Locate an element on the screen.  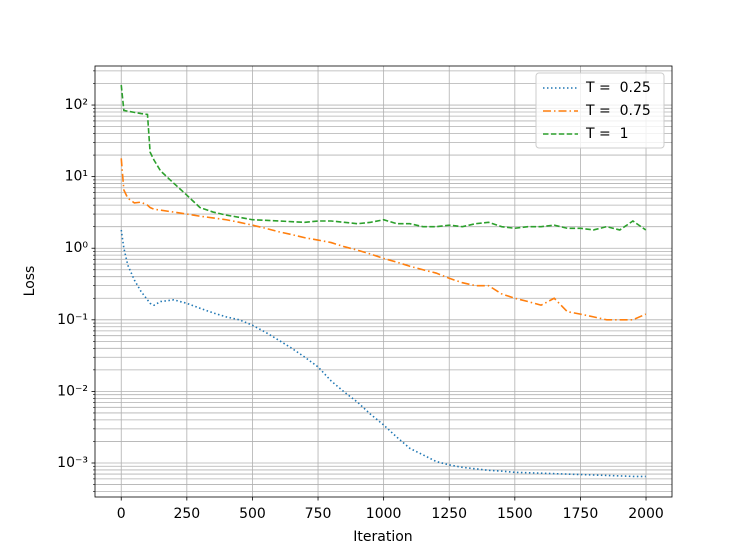
x-tick-label: 750 is located at coordinates (318, 514).